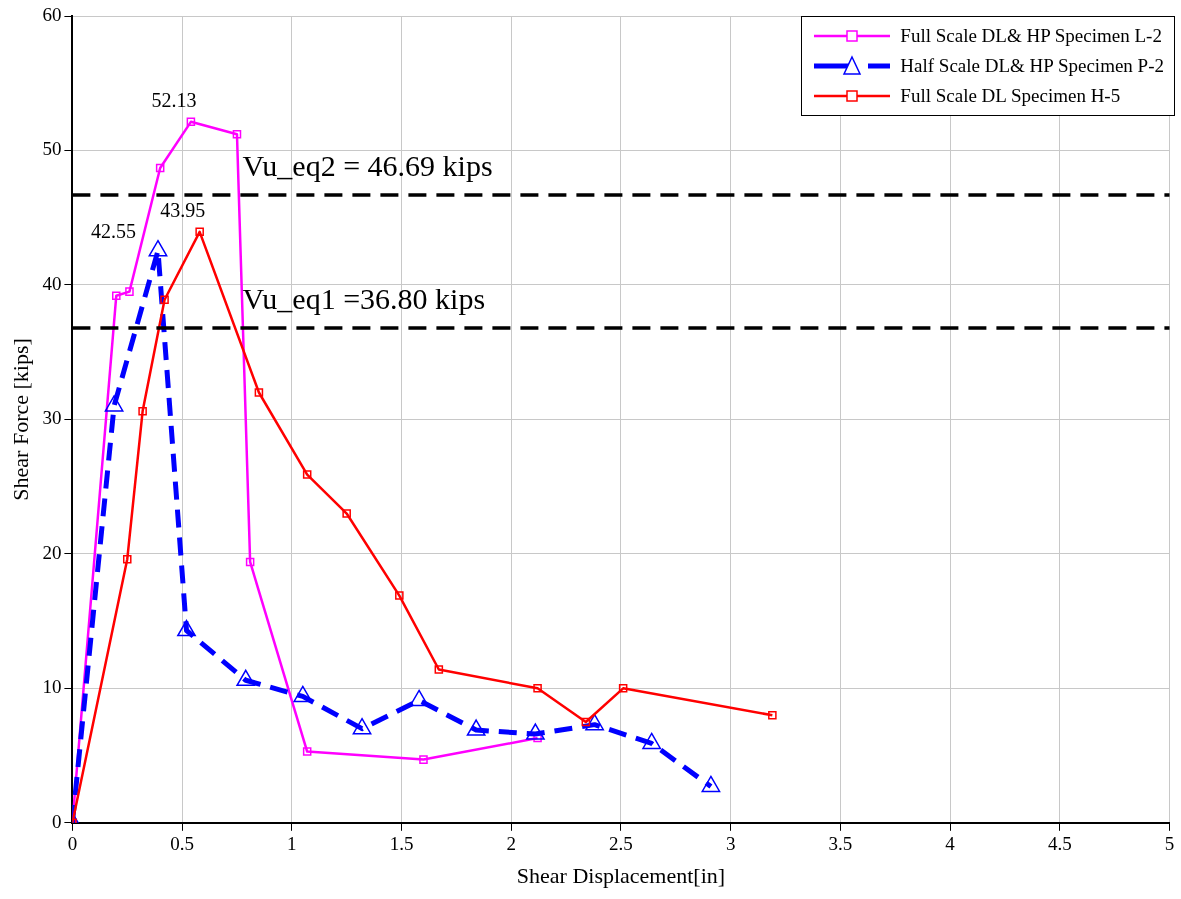  I want to click on x-tick-label: 4.5, so click(1059, 844).